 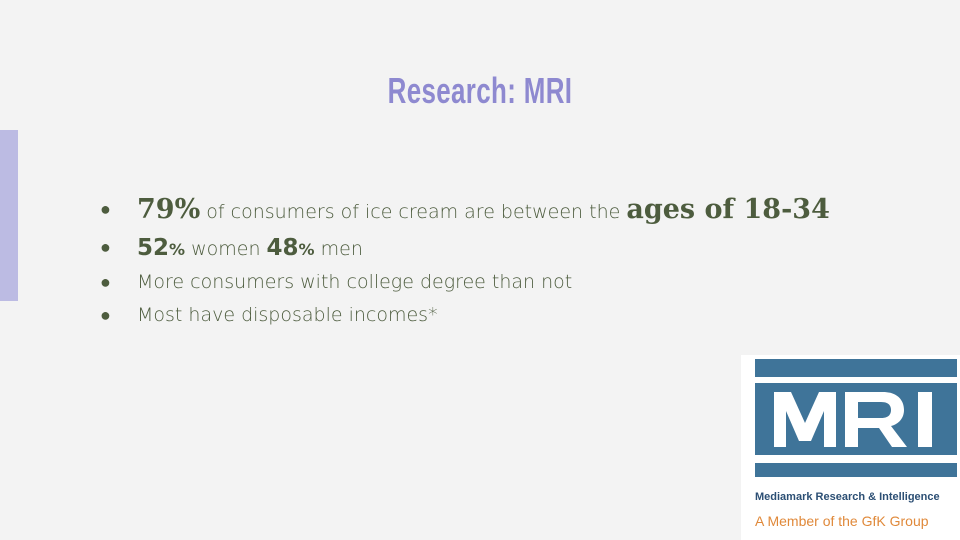 I want to click on stat-men-unit: %, so click(x=306, y=249).